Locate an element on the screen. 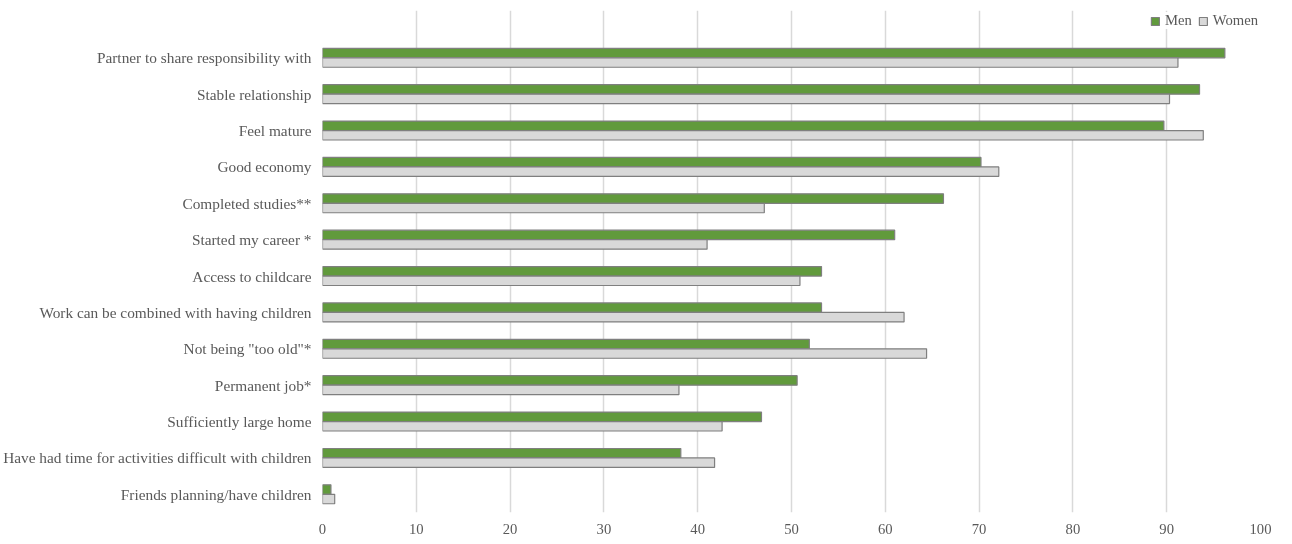  y-tick-label: Started my career * is located at coordinates (251, 240).